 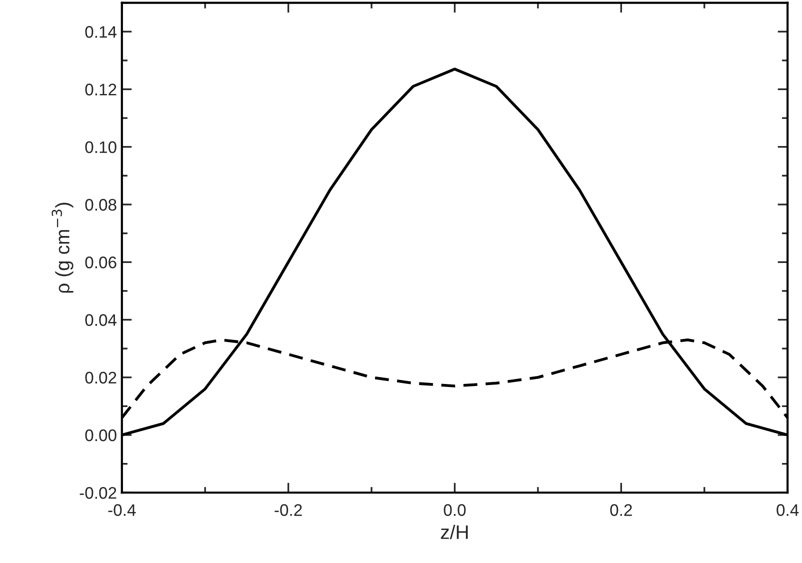 I want to click on y-tick-label: 0.10, so click(x=100, y=147).